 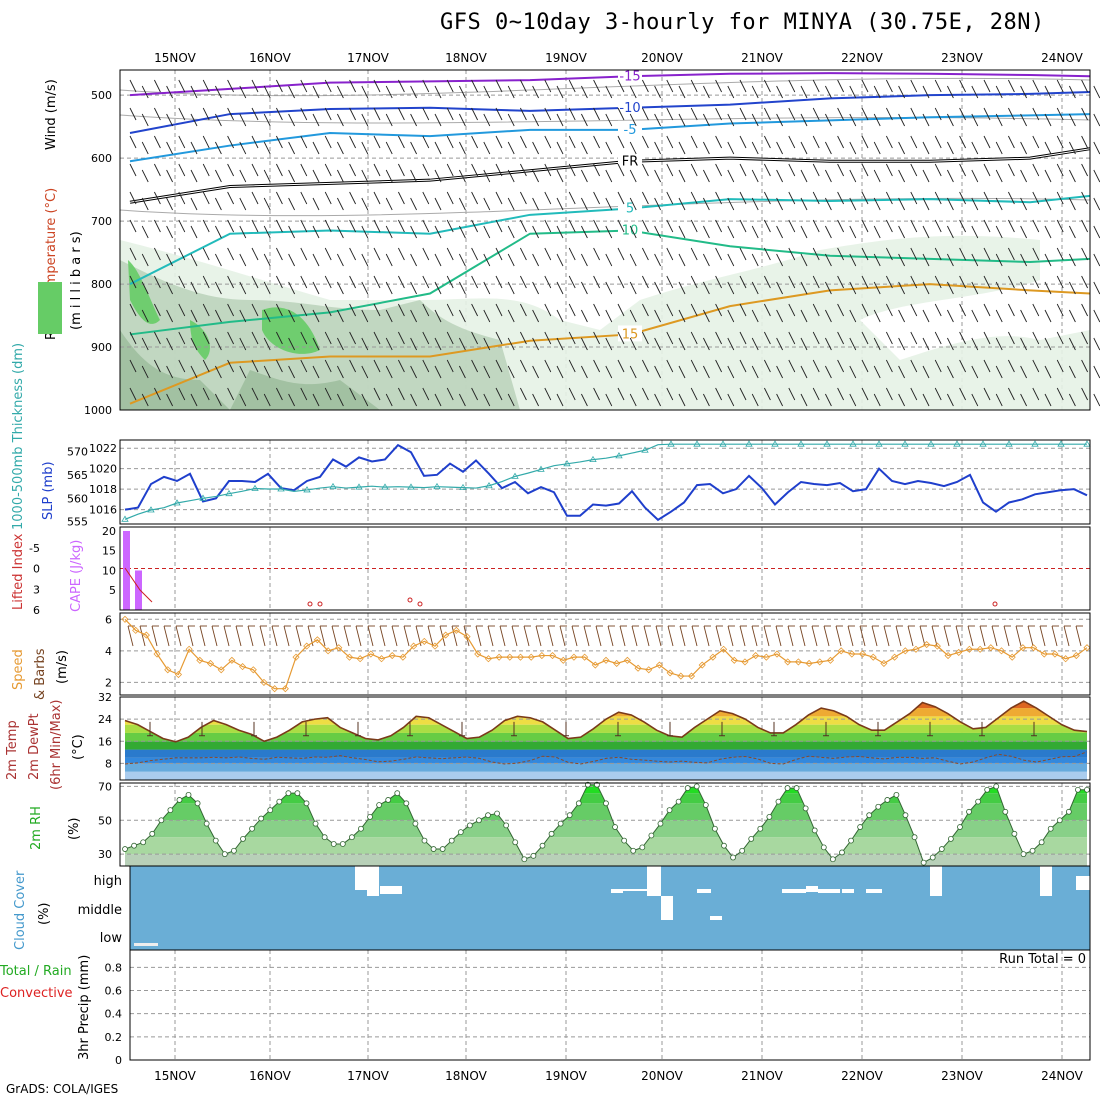 I want to click on temp-band, so click(x=606, y=745).